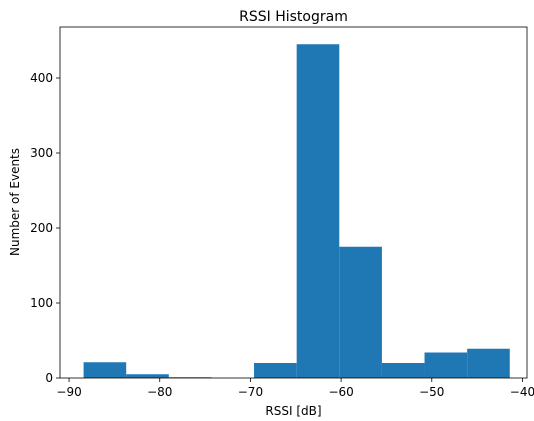 The image size is (534, 421). I want to click on y-axis-ticks: 0 100 200 300 400, so click(45, 228).